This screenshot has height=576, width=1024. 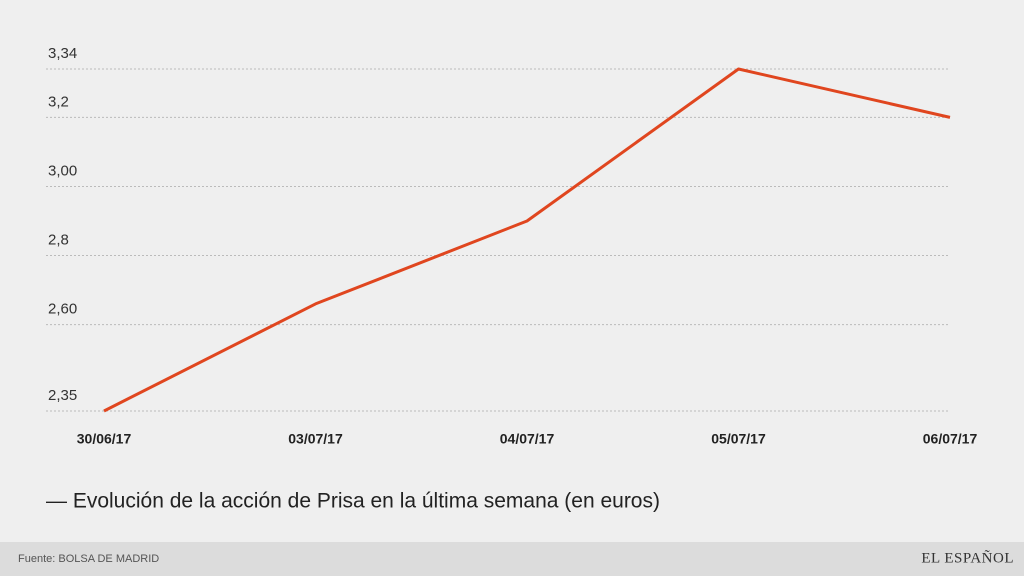 I want to click on y-tick-label: 3,2, so click(x=58, y=101).